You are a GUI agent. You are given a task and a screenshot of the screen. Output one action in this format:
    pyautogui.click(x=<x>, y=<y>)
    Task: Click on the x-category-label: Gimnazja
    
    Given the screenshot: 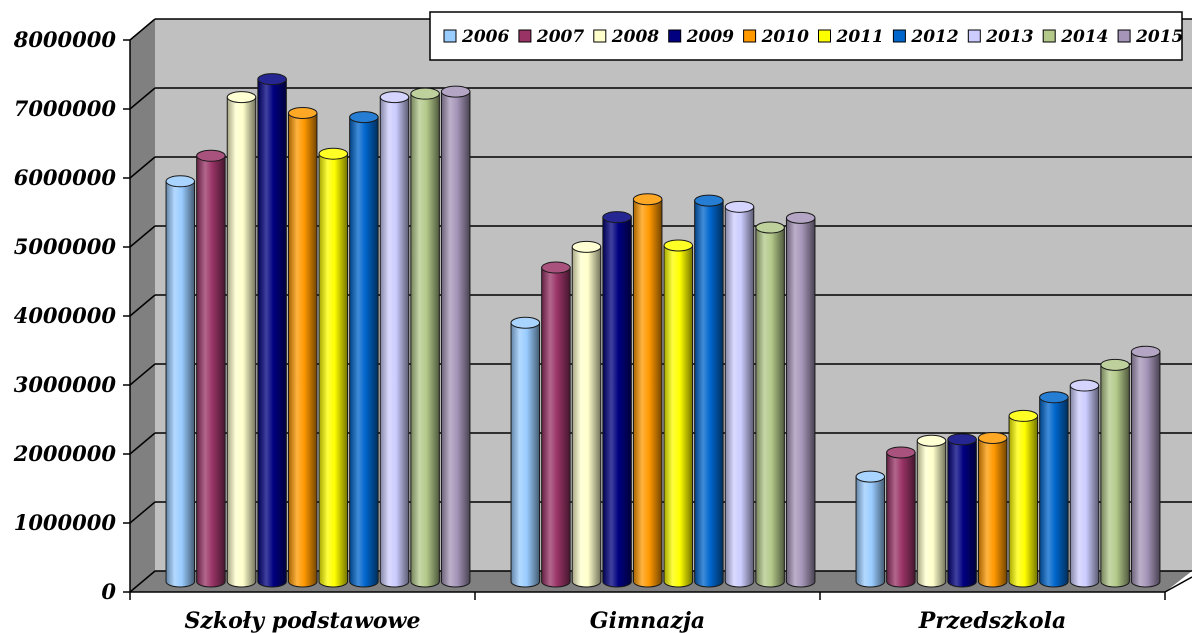 What is the action you would take?
    pyautogui.click(x=647, y=620)
    